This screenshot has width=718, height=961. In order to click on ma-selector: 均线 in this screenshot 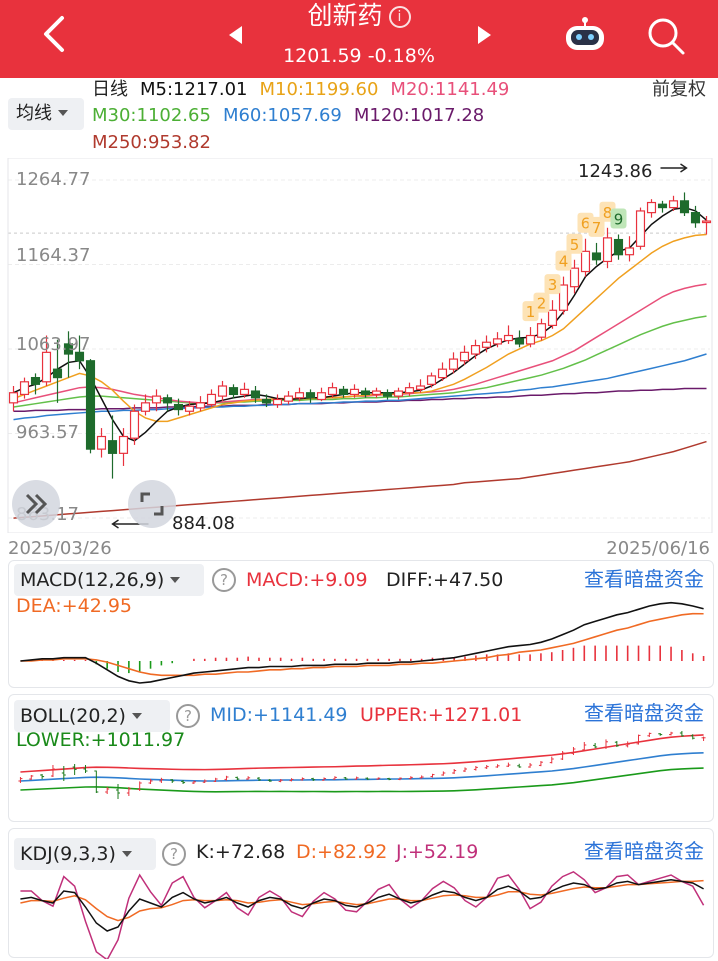, I will do `click(46, 114)`.